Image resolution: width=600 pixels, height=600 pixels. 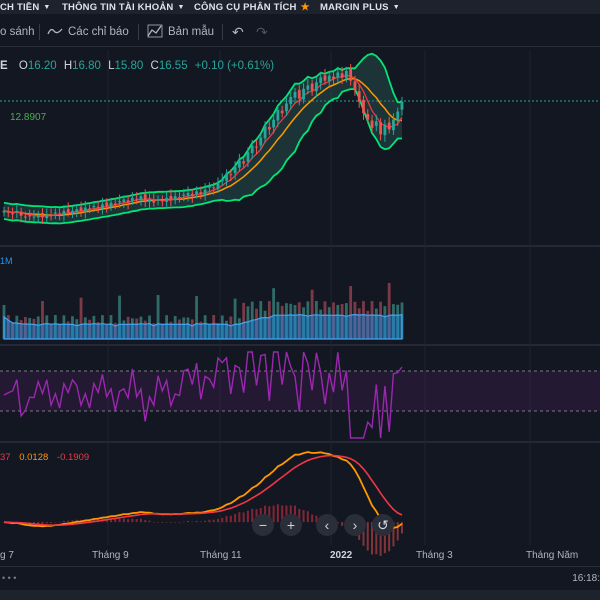 I want to click on more-icon: • • •, so click(x=9, y=578).